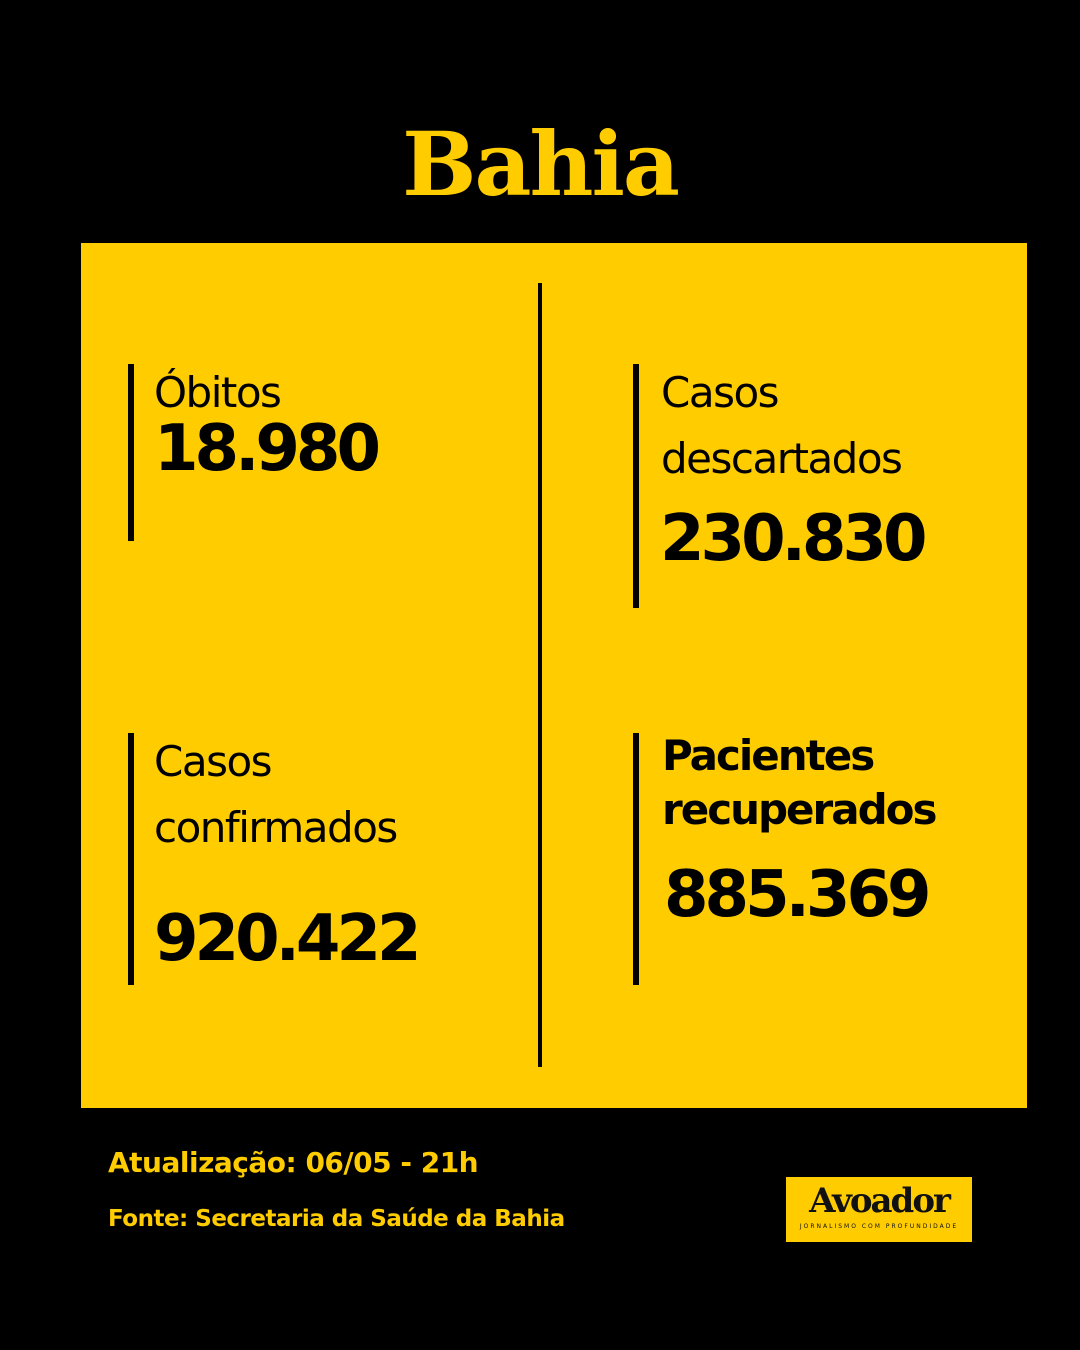 The height and width of the screenshot is (1350, 1080). Describe the element at coordinates (797, 895) in the screenshot. I see `stat-value-recuperados: 885.369` at that location.